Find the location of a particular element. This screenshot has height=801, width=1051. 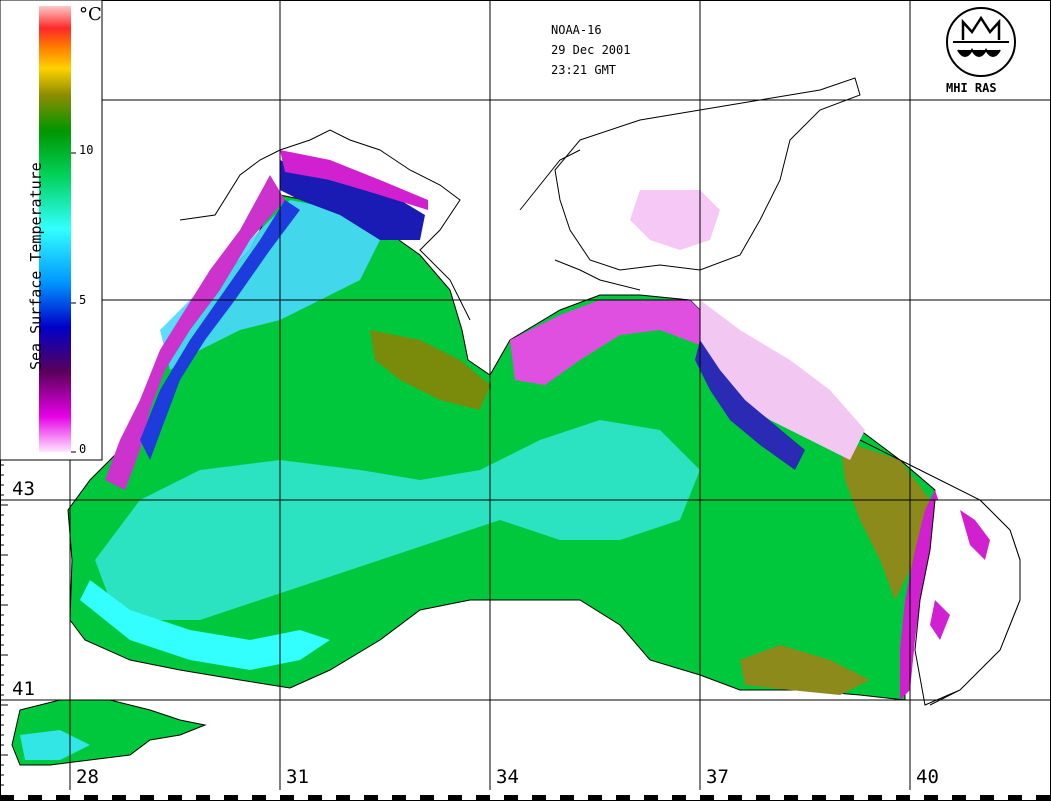

kerch-cold-coast is located at coordinates (782, 380).